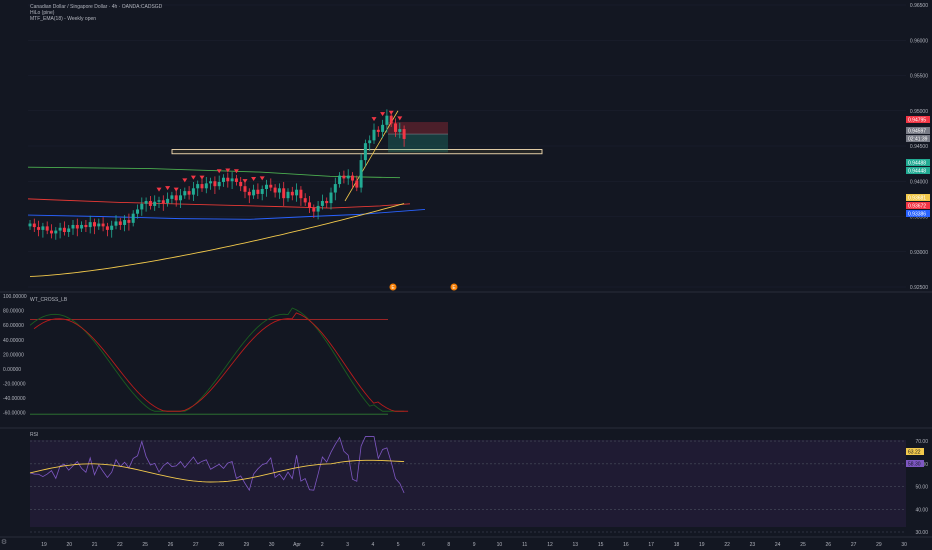  Describe the element at coordinates (221, 362) in the screenshot. I see `wt2-line` at that location.